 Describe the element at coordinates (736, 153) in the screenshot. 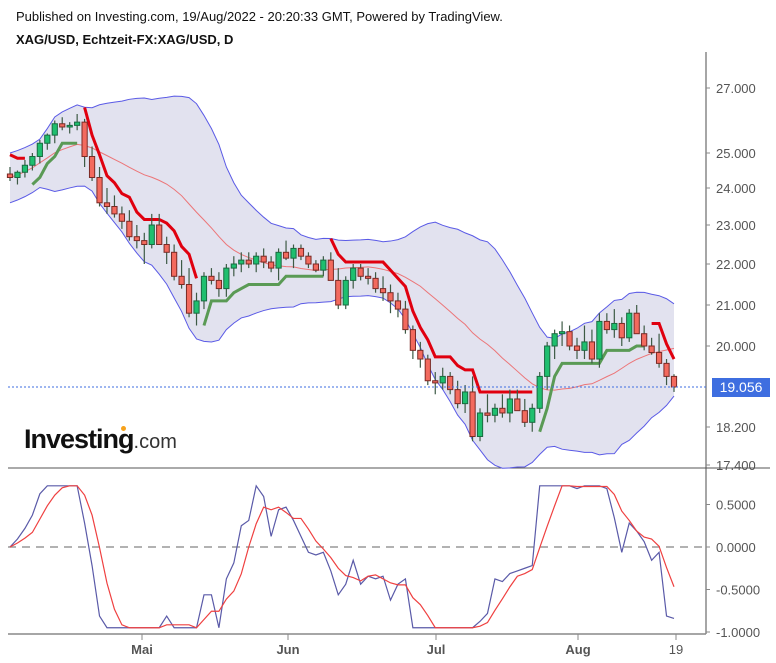

I see `svg-text: 25.000` at that location.